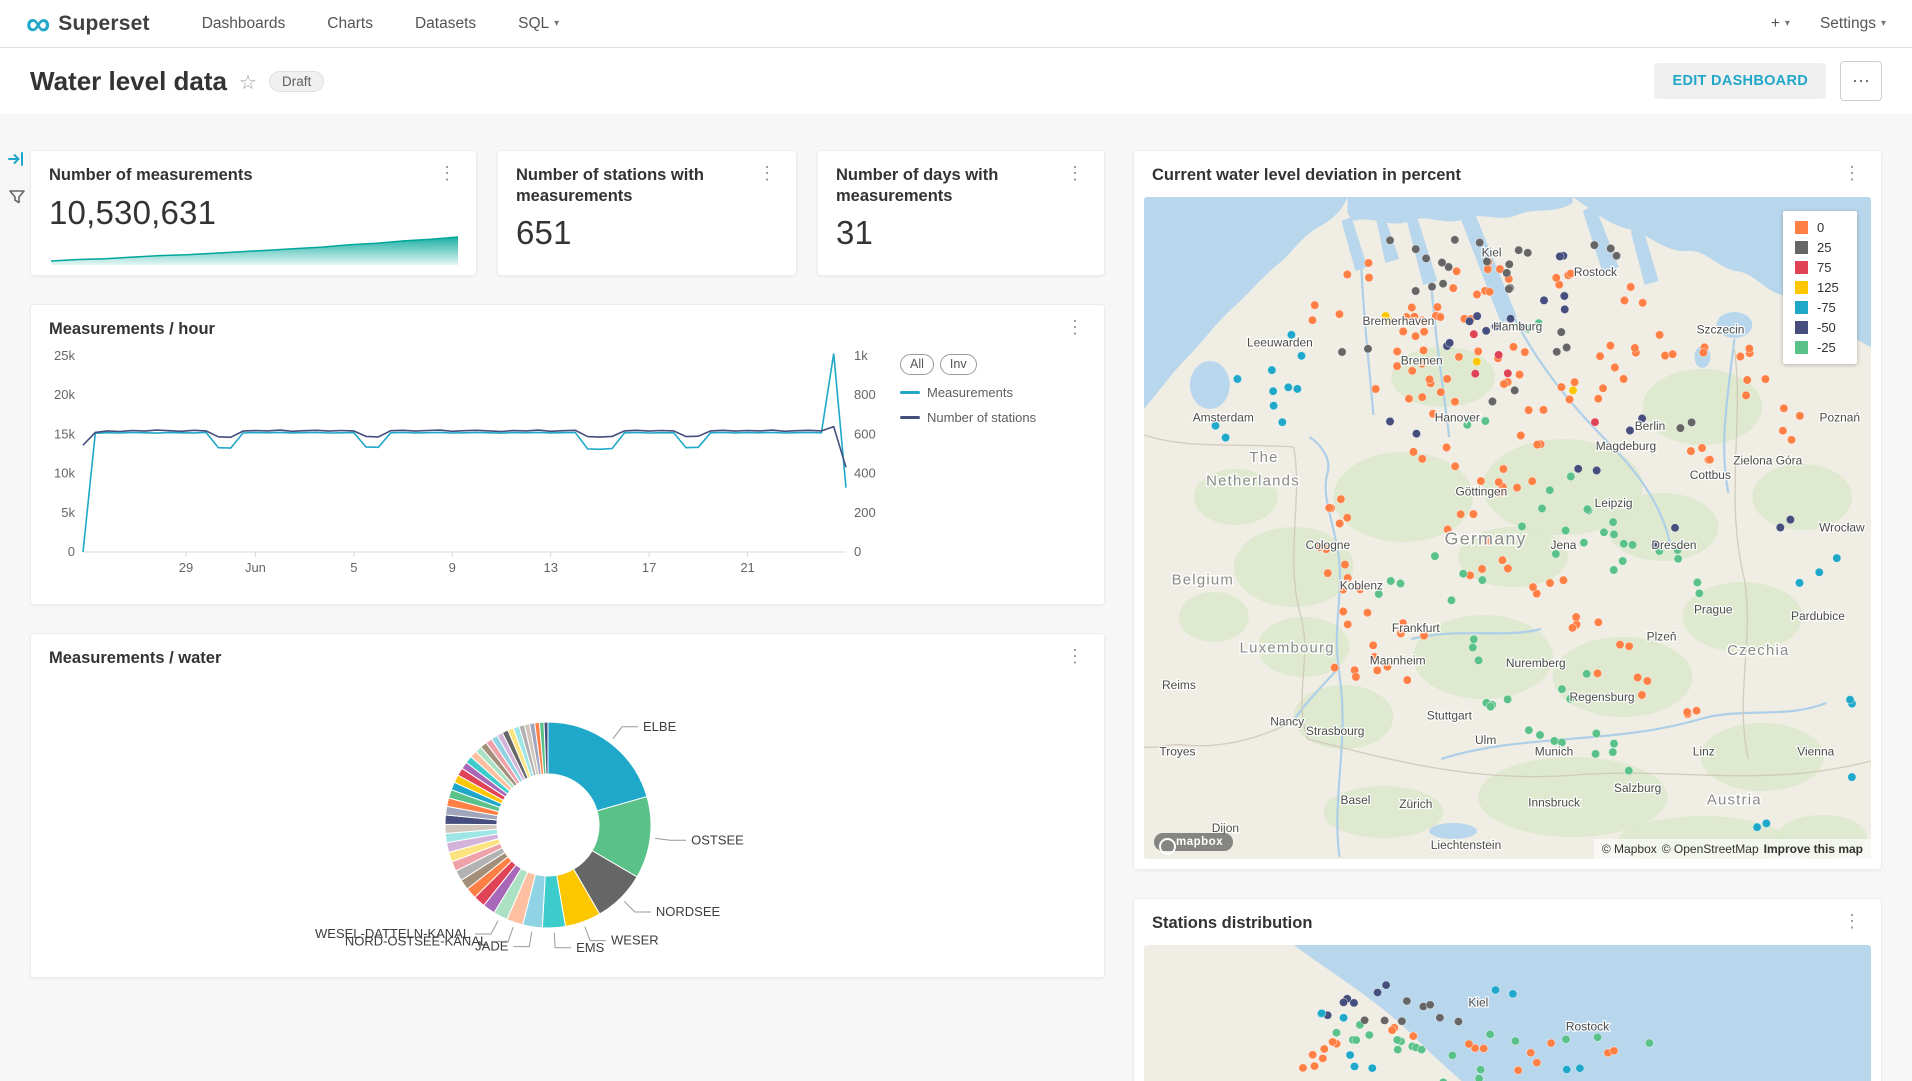 The image size is (1912, 1081). I want to click on page-title: Water level data, so click(129, 80).